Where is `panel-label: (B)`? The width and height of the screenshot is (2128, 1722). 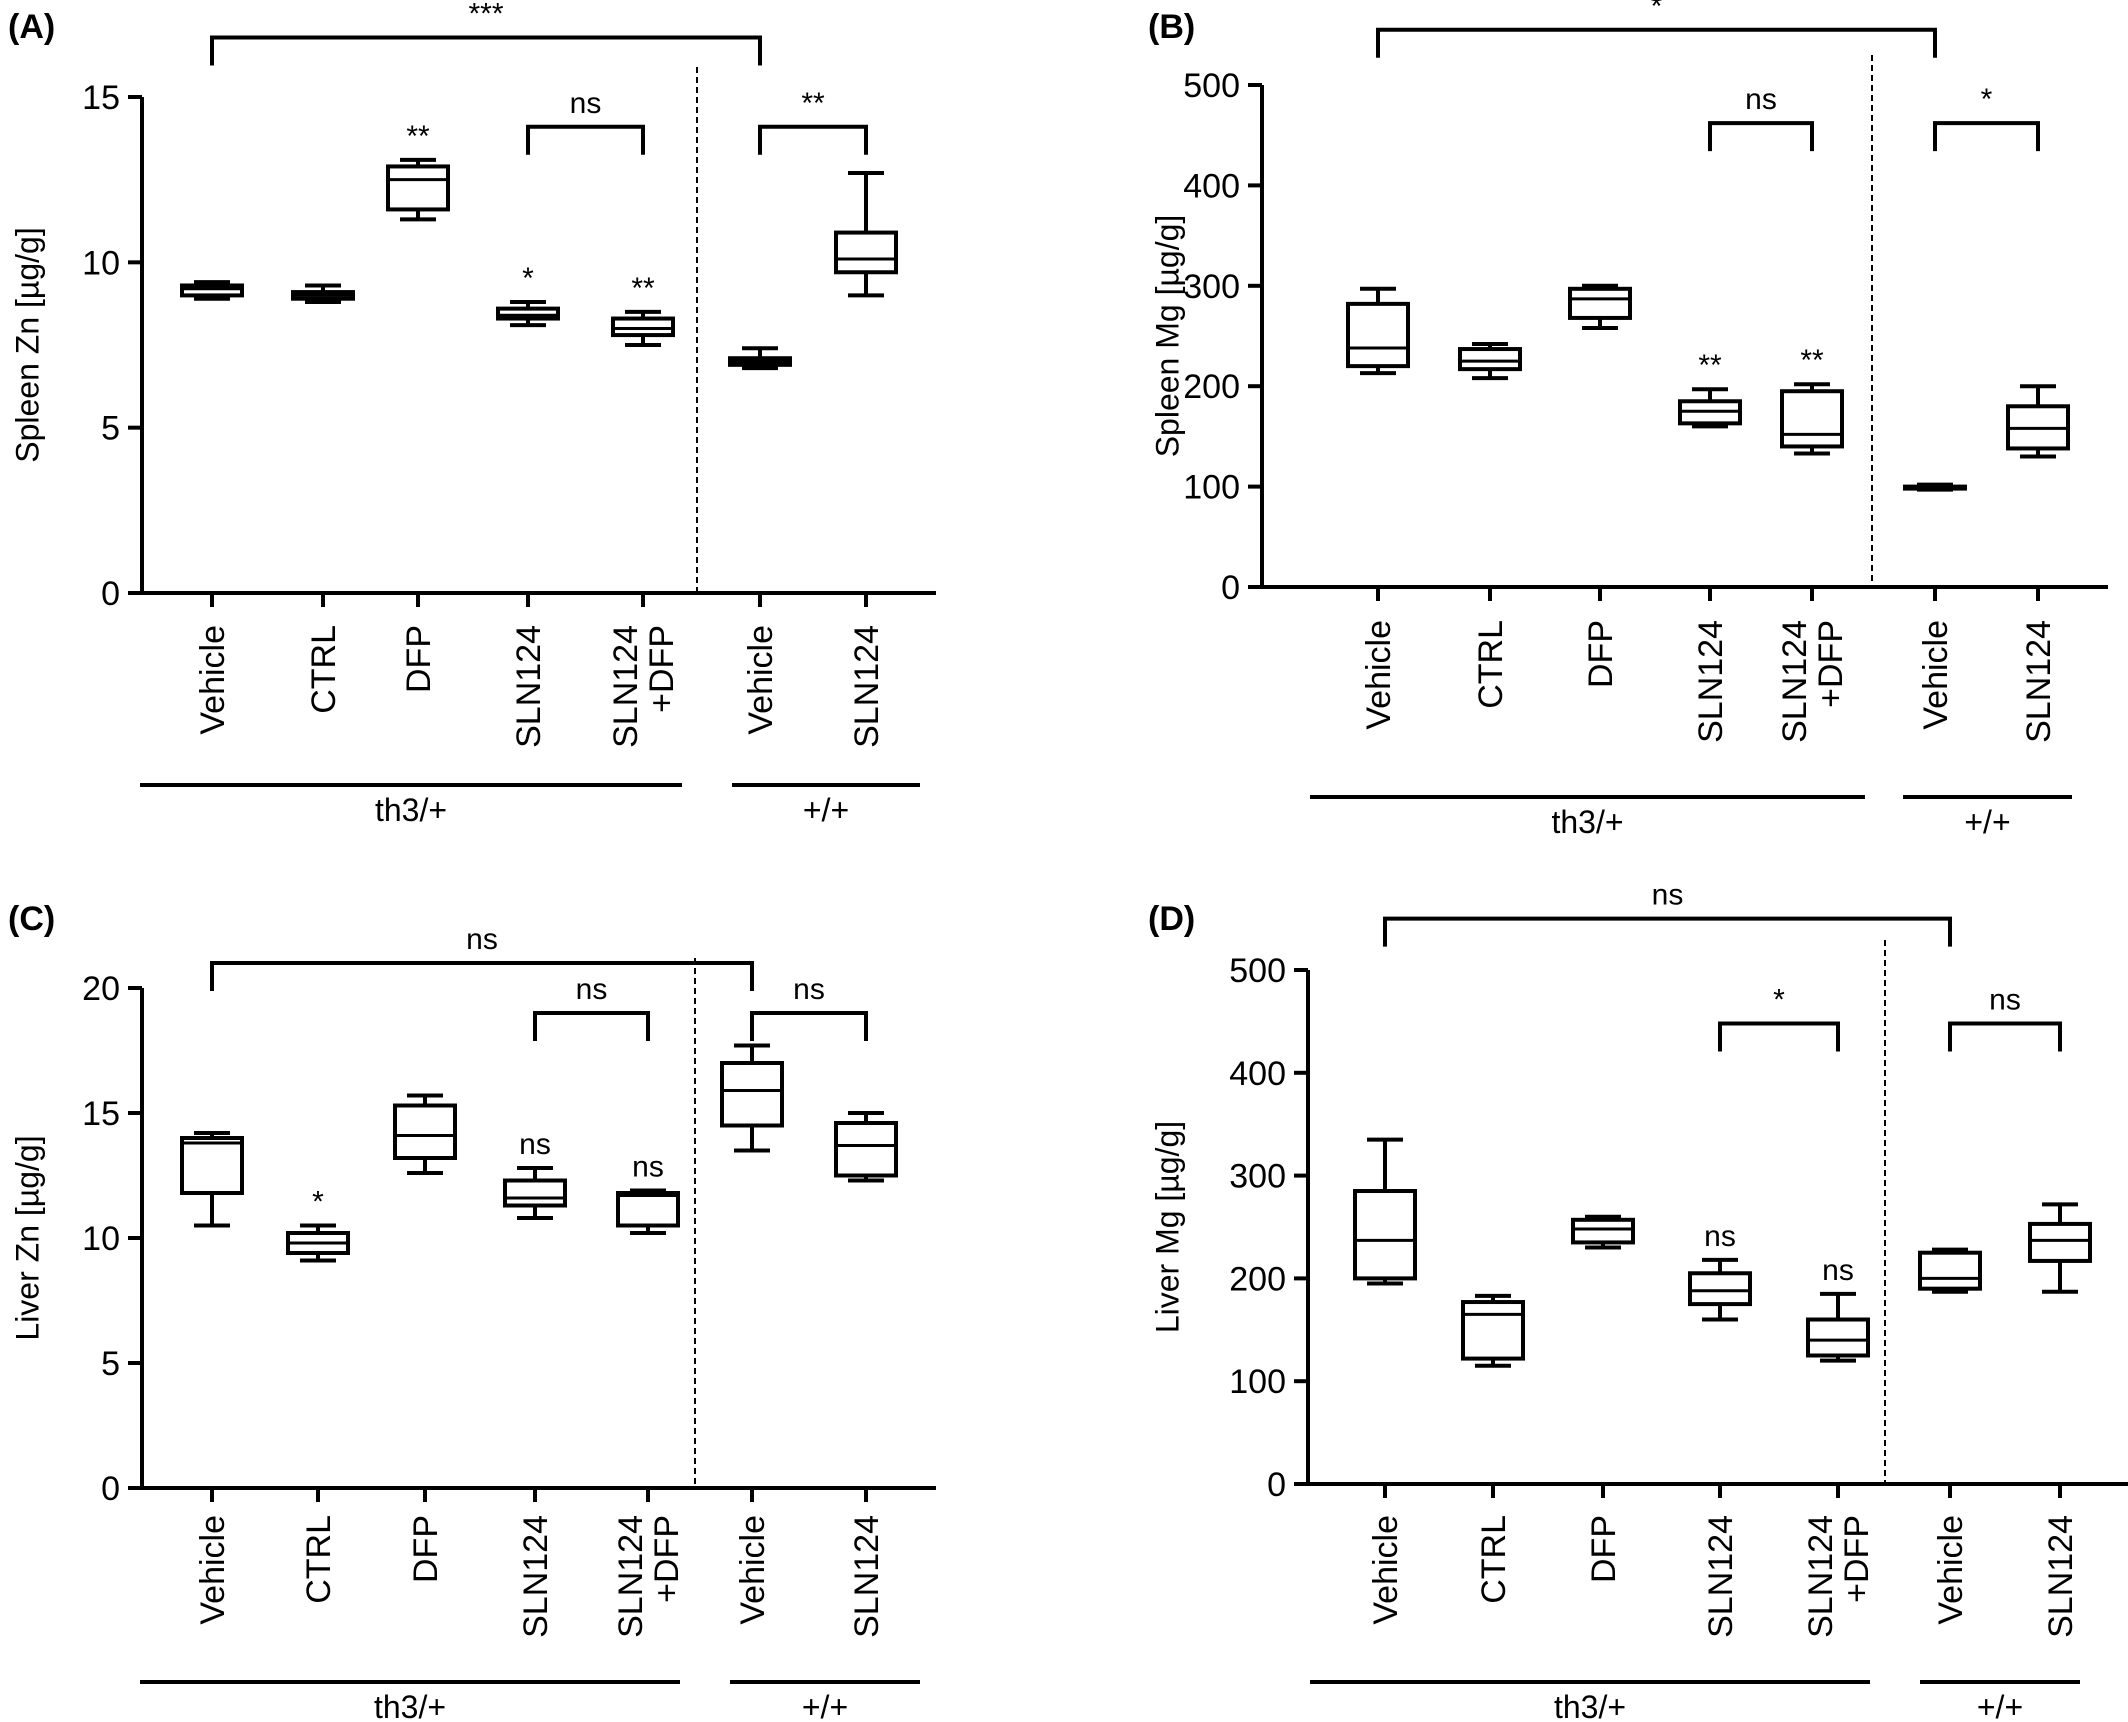
panel-label: (B) is located at coordinates (1171, 27).